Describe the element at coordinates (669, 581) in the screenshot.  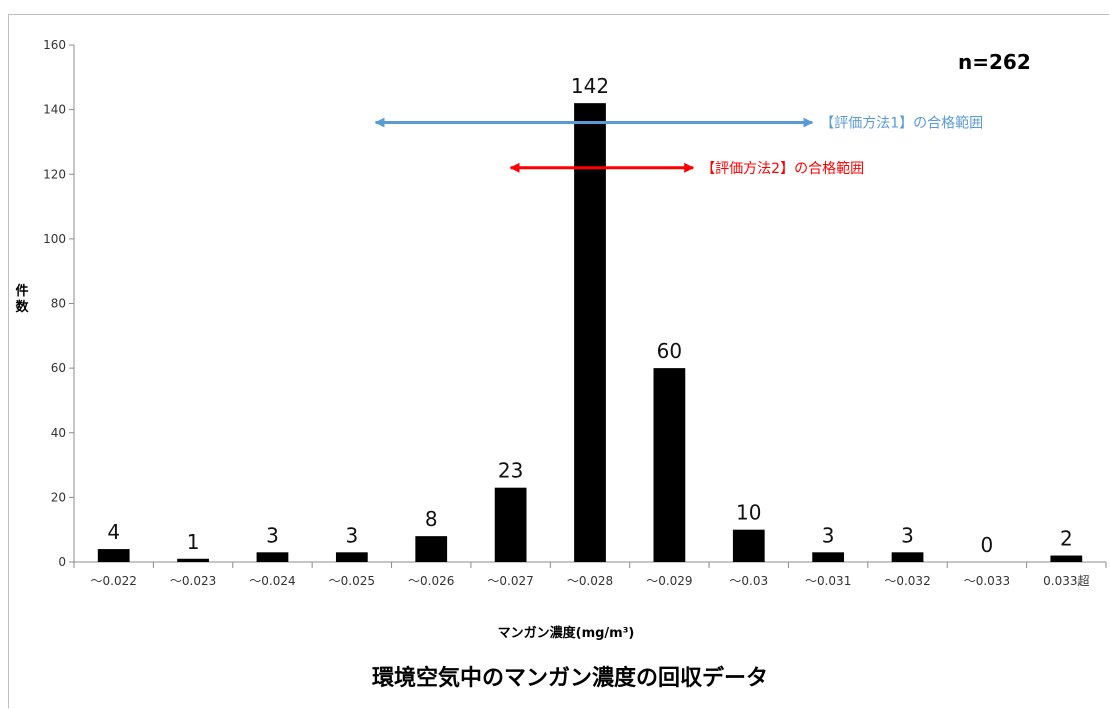
I see `x-tick-label: ～0.029` at that location.